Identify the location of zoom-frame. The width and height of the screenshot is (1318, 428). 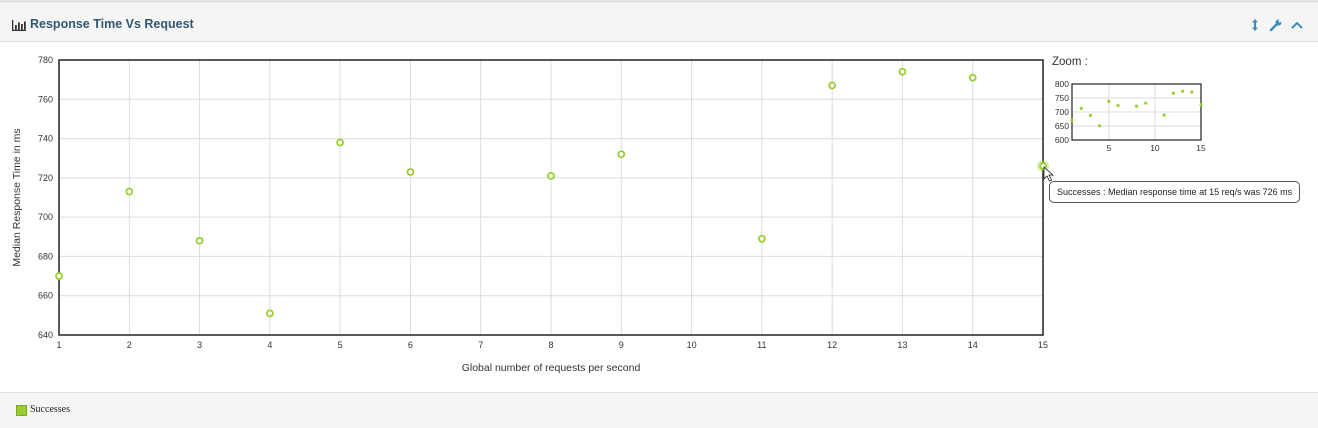
(1136, 112).